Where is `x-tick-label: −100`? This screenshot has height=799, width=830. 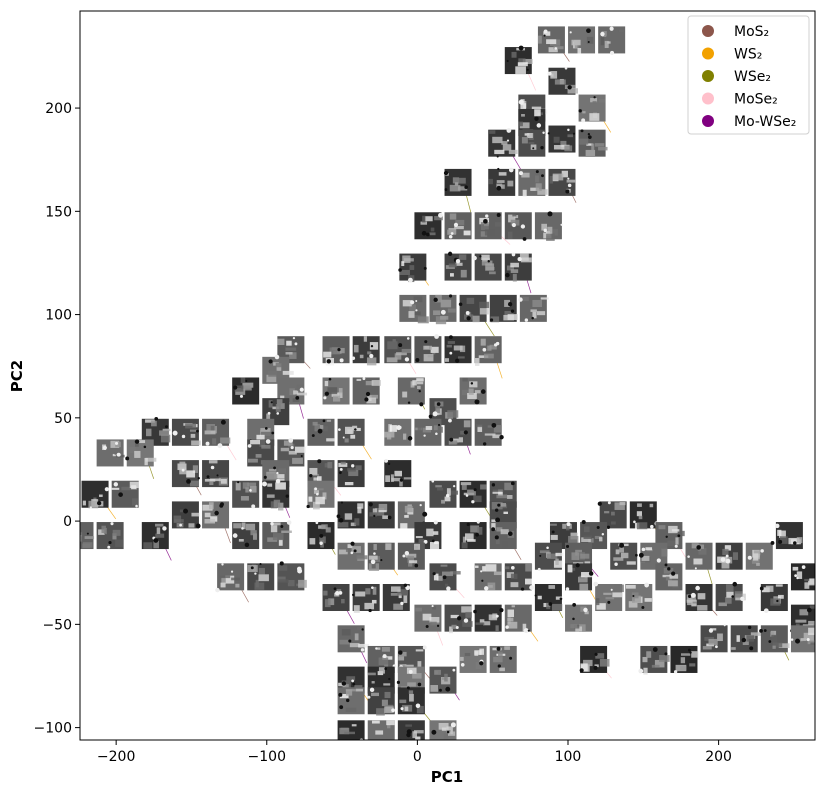
x-tick-label: −100 is located at coordinates (267, 757).